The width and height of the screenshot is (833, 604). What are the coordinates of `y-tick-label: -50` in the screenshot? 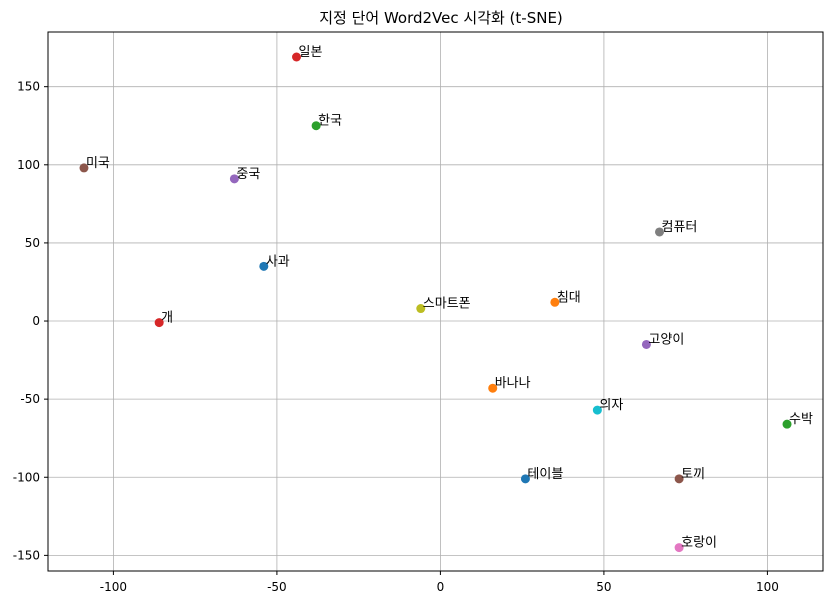 It's located at (30, 399).